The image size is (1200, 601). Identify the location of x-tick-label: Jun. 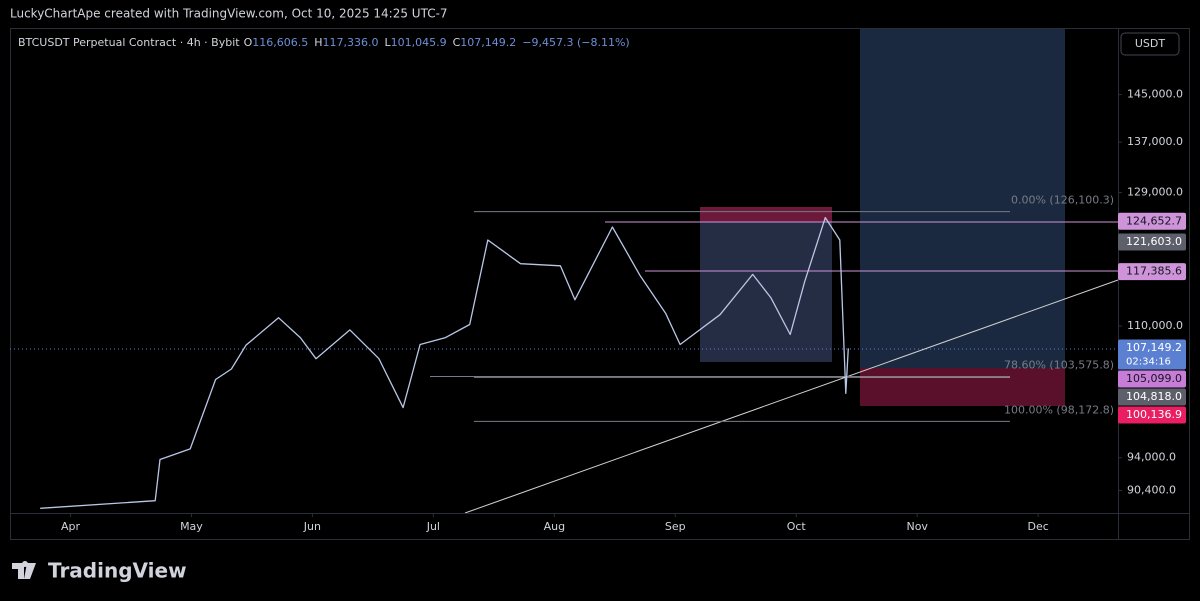
(312, 526).